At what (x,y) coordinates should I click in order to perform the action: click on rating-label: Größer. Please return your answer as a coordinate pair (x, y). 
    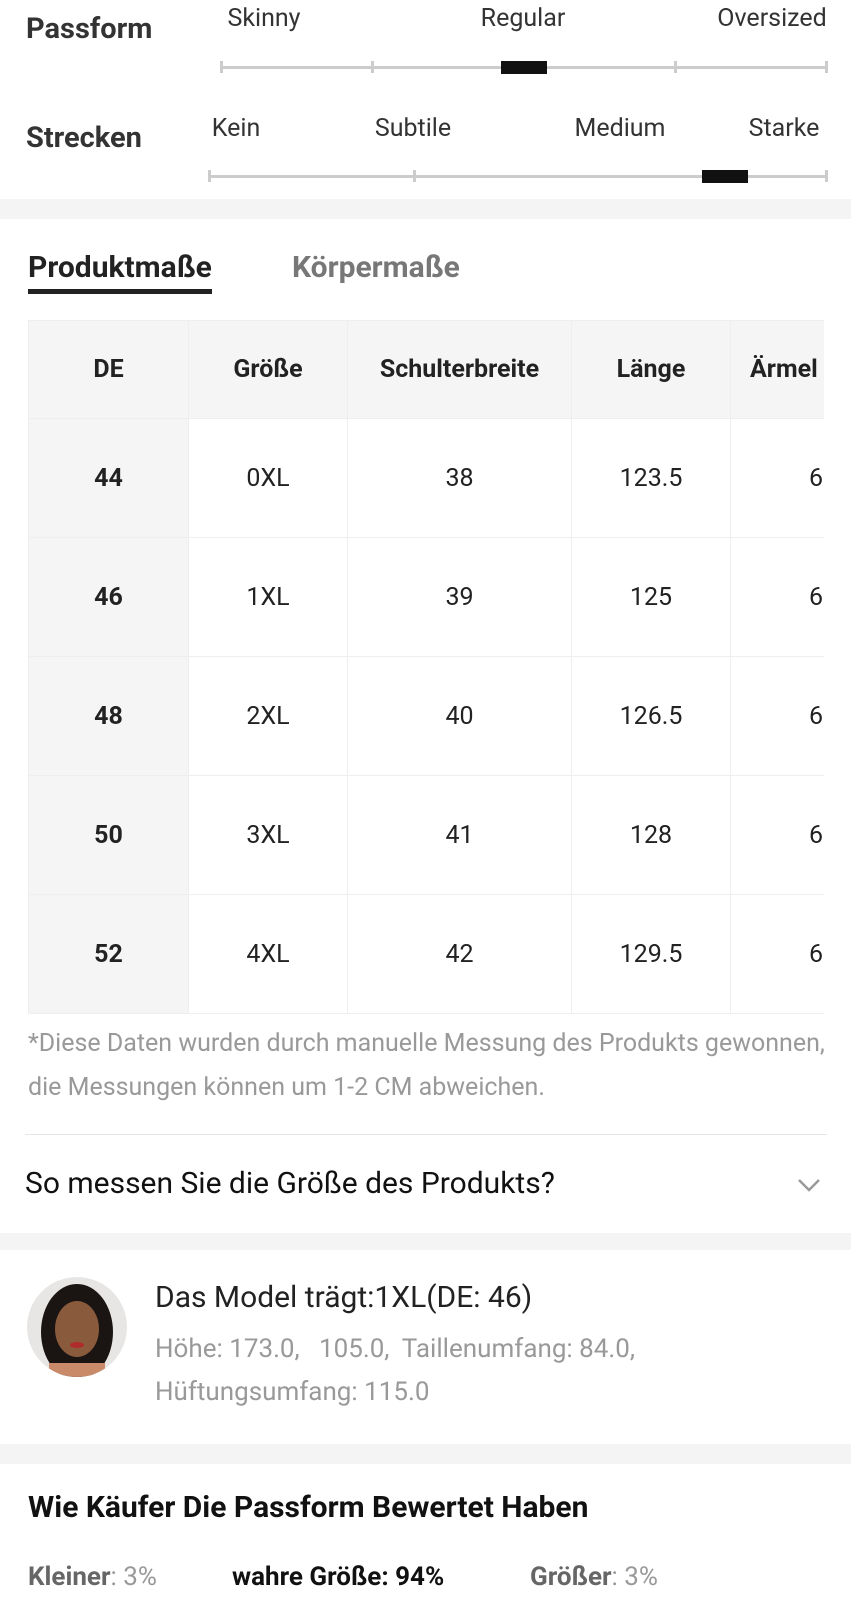
    Looking at the image, I should click on (571, 1577).